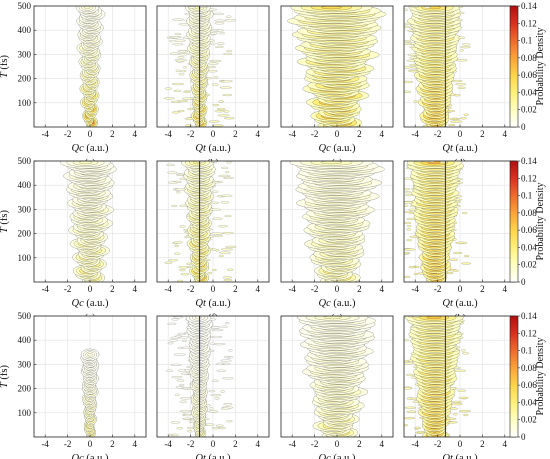  Describe the element at coordinates (25, 185) in the screenshot. I see `y-tick-label: 400` at that location.